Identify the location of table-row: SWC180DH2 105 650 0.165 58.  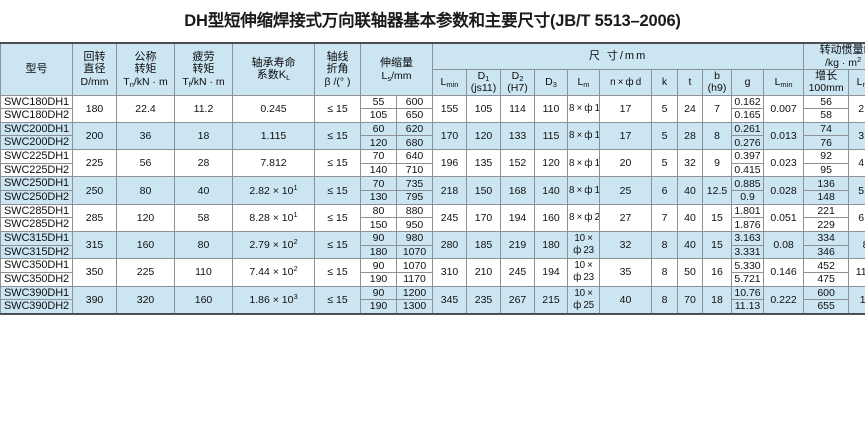
(432, 115).